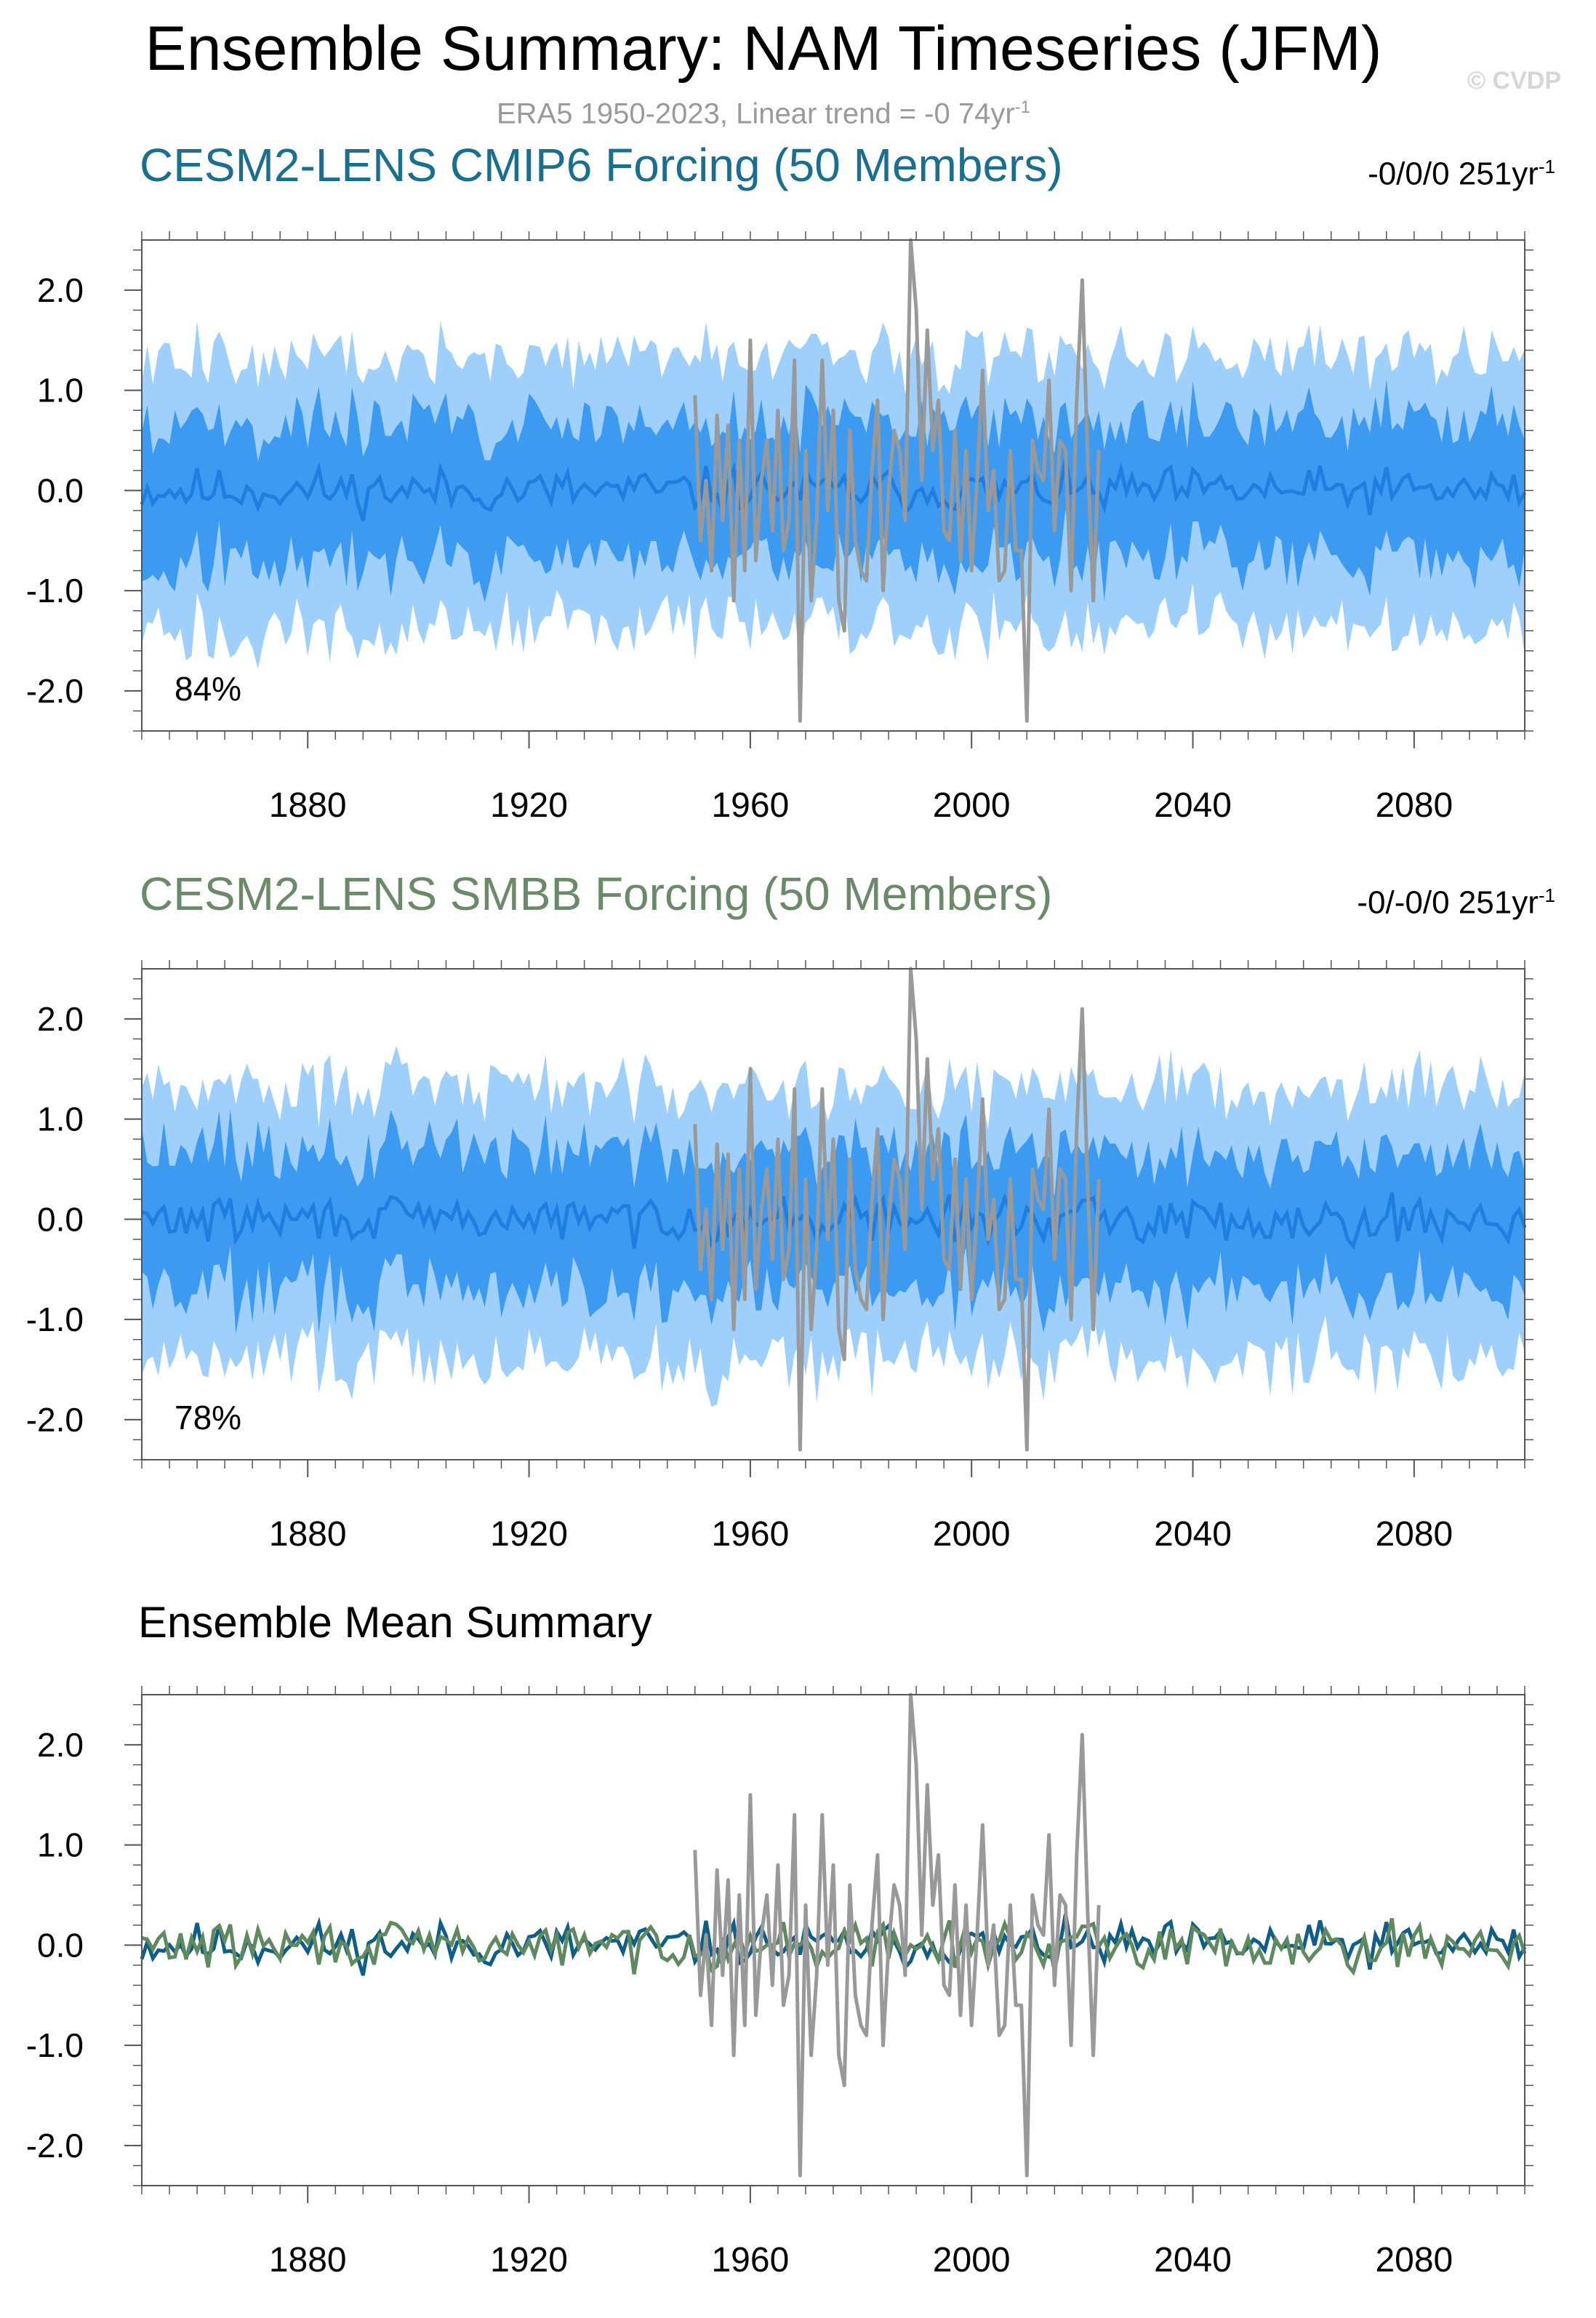  I want to click on panel-2-trend: -0/-0/0 251yr-1, so click(1456, 903).